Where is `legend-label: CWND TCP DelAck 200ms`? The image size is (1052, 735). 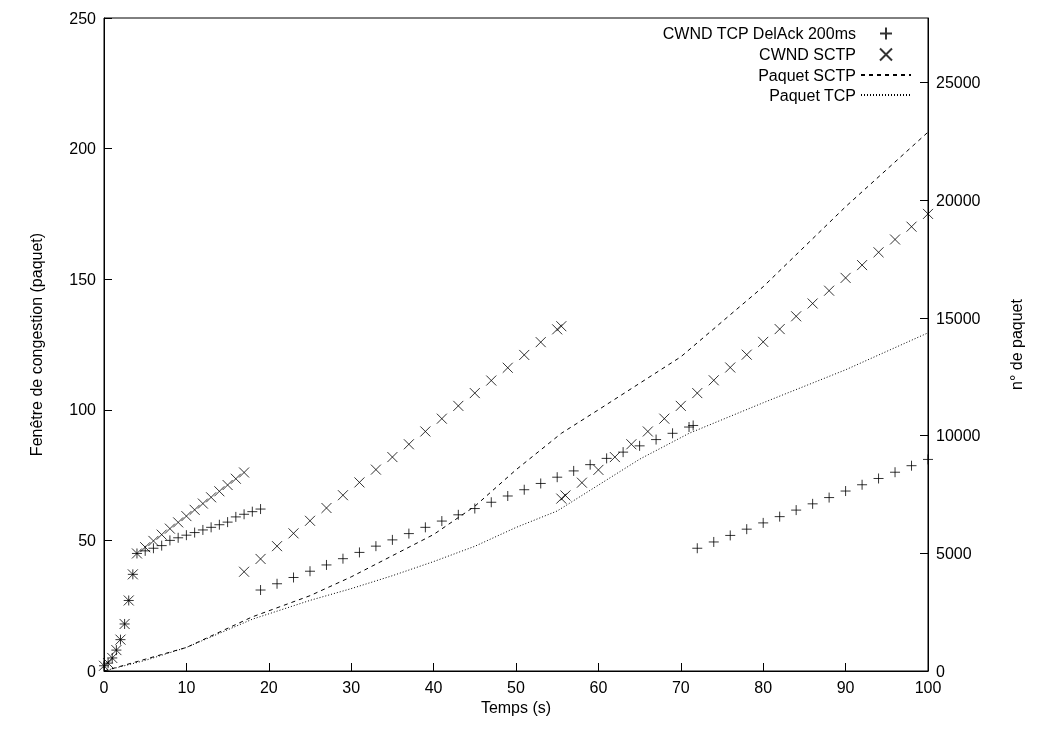
legend-label: CWND TCP DelAck 200ms is located at coordinates (759, 33).